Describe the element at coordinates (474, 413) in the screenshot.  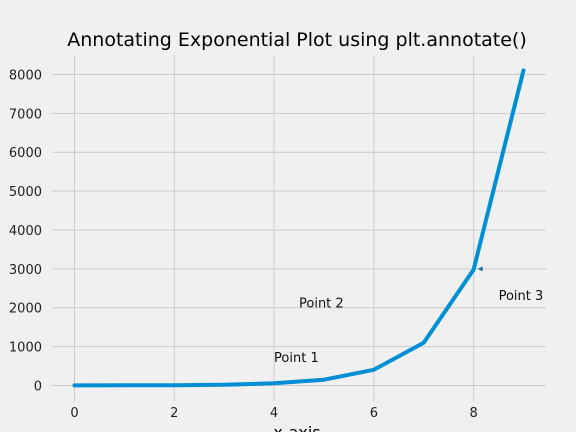
I see `x-tick-label: 8` at that location.